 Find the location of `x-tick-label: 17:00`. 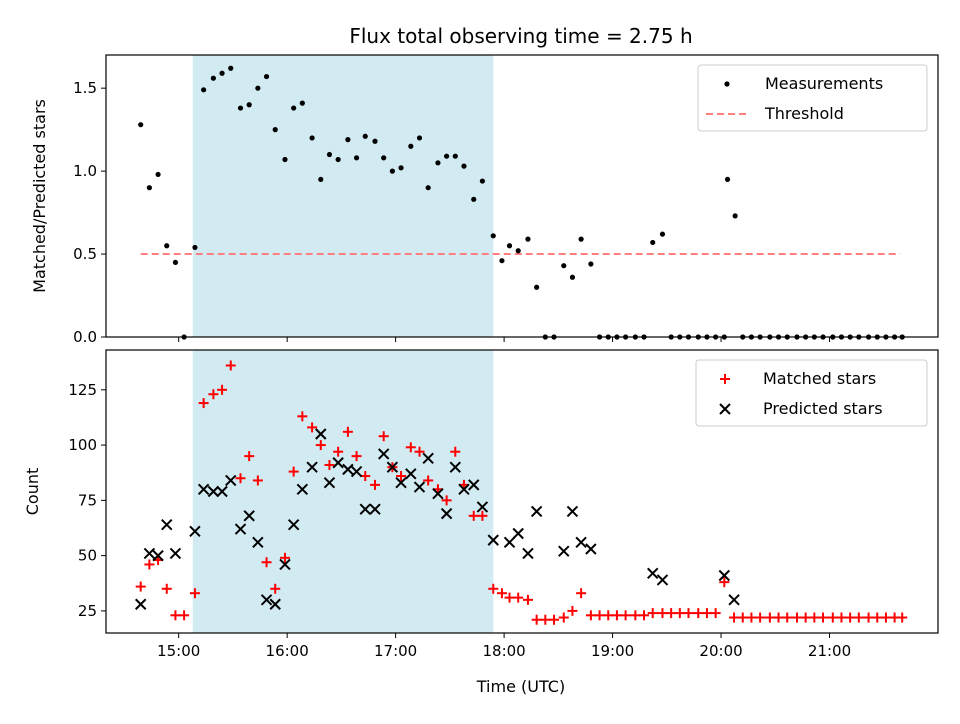

x-tick-label: 17:00 is located at coordinates (395, 651).